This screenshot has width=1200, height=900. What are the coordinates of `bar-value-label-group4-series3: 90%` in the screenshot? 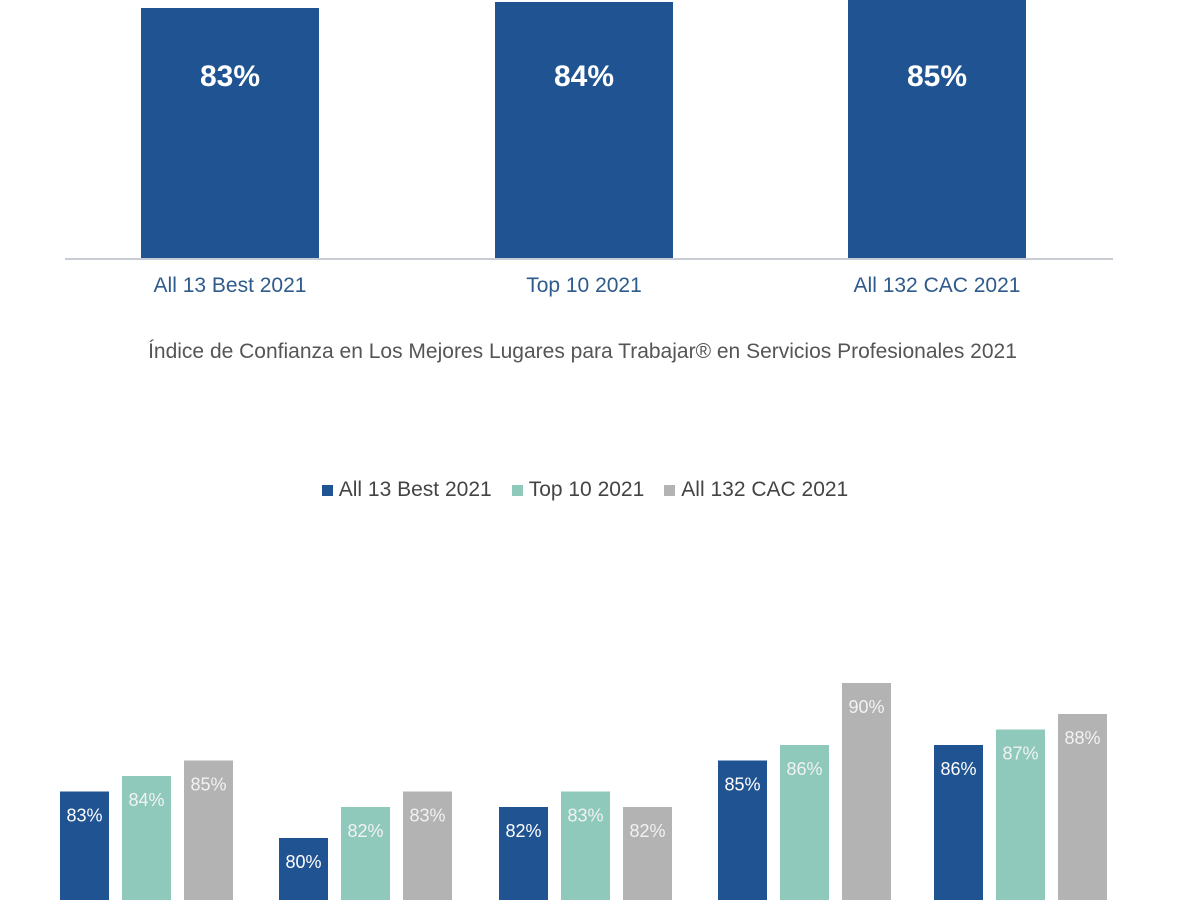 It's located at (866, 707).